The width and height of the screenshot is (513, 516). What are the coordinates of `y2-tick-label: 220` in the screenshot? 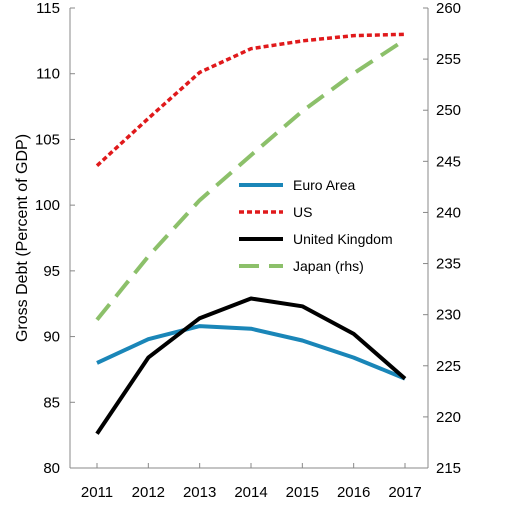 It's located at (448, 417).